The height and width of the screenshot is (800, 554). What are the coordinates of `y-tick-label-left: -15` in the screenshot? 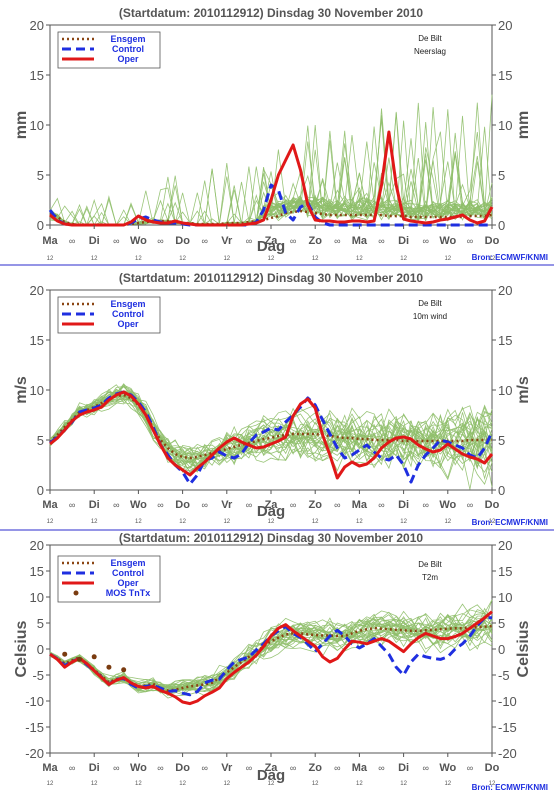 It's located at (34, 727).